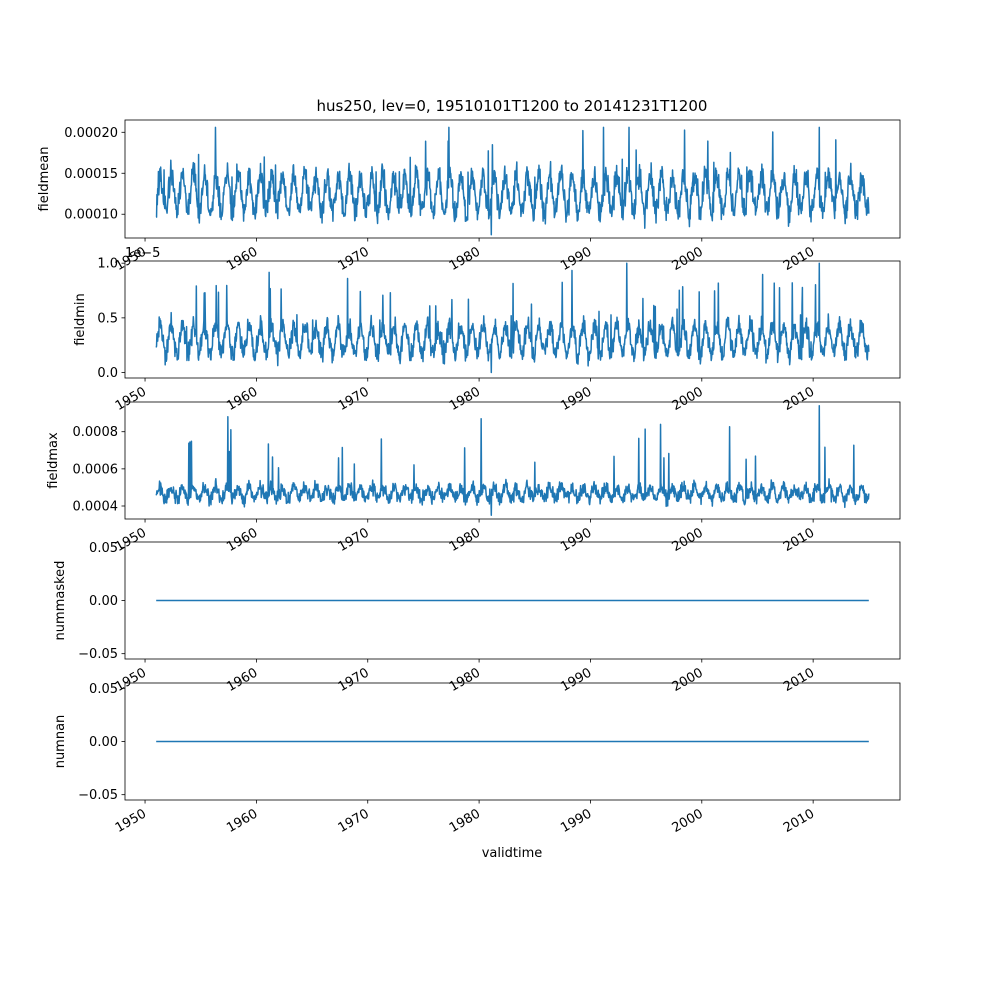 The image size is (1000, 1000). Describe the element at coordinates (512, 853) in the screenshot. I see `x-axis-label: validtime` at that location.